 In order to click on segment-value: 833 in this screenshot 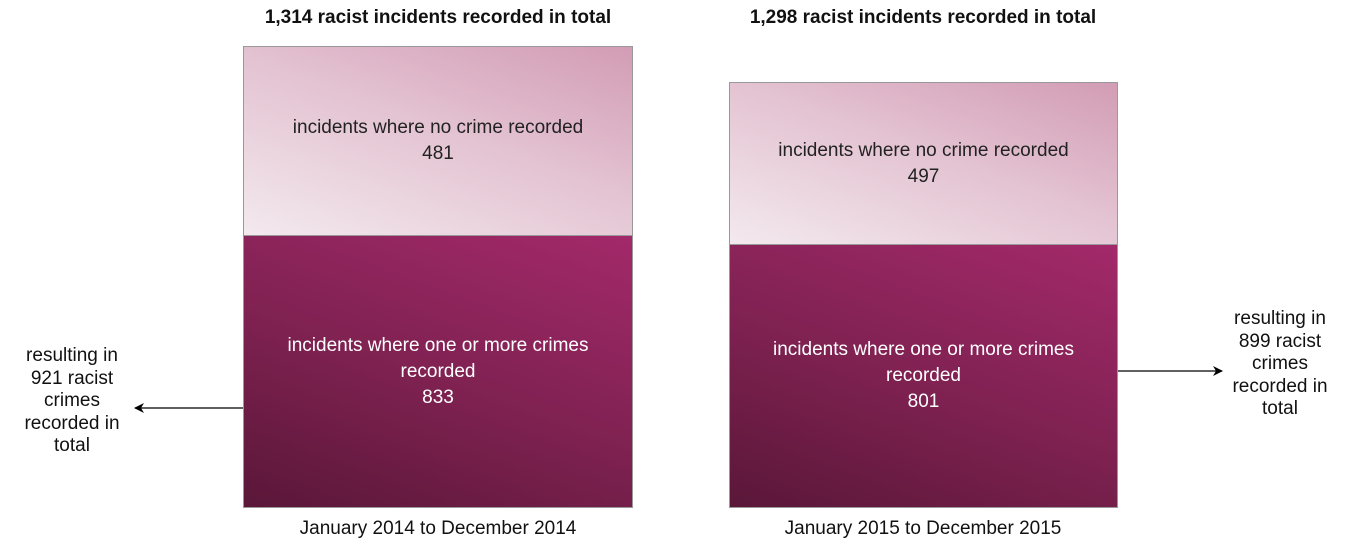, I will do `click(438, 397)`.